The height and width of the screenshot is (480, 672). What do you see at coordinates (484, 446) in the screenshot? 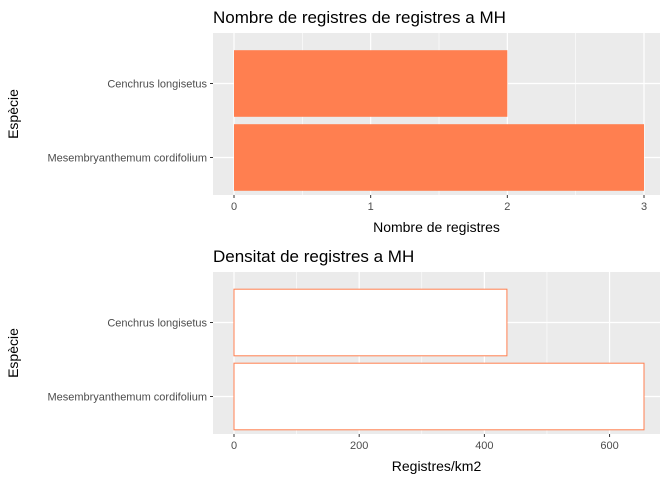
I see `x-tick-label: 400` at bounding box center [484, 446].